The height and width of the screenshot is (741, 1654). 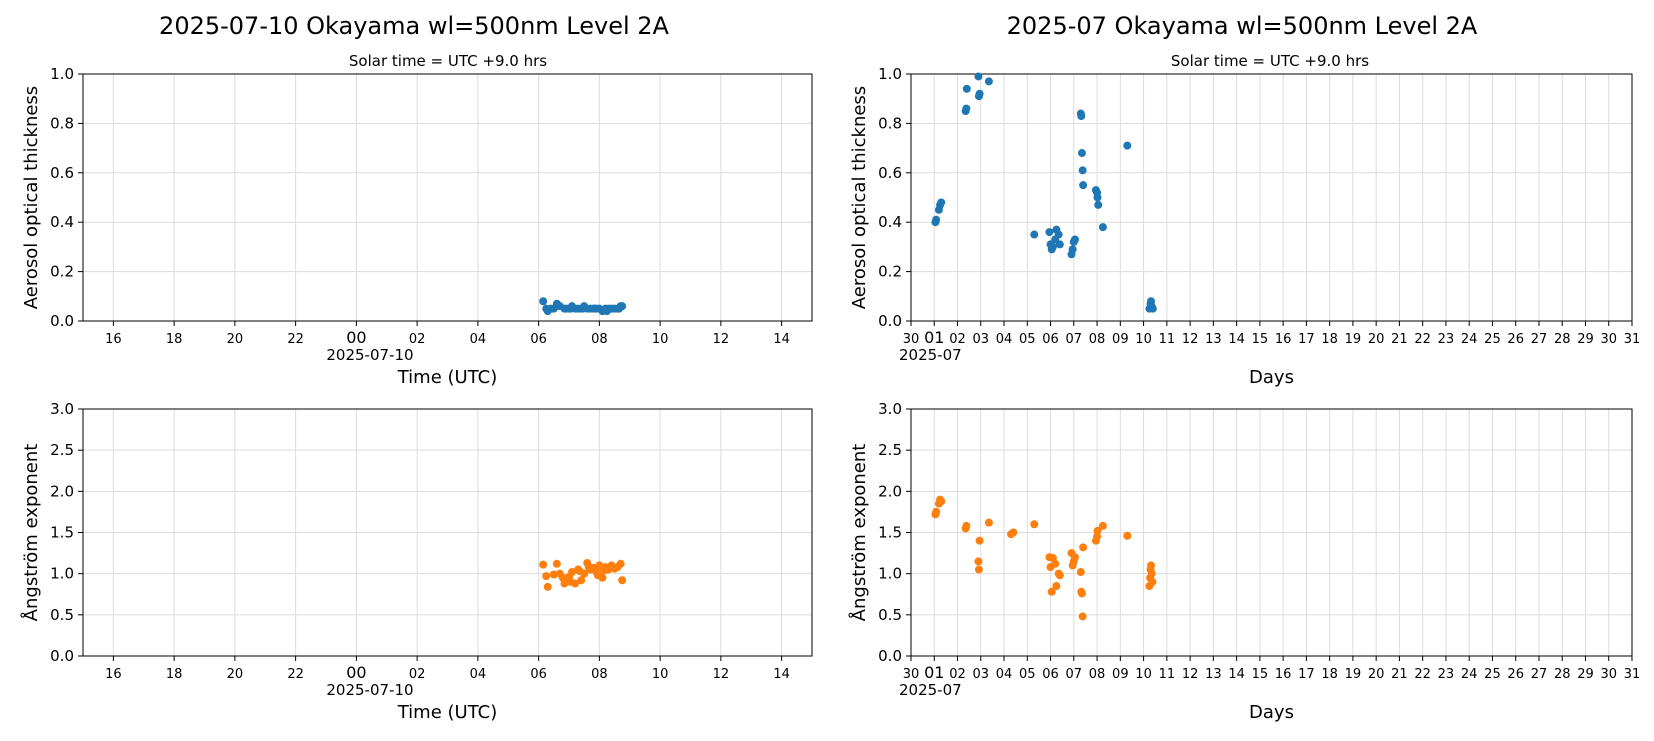 I want to click on y-tick-label: 1.5, so click(x=62, y=533).